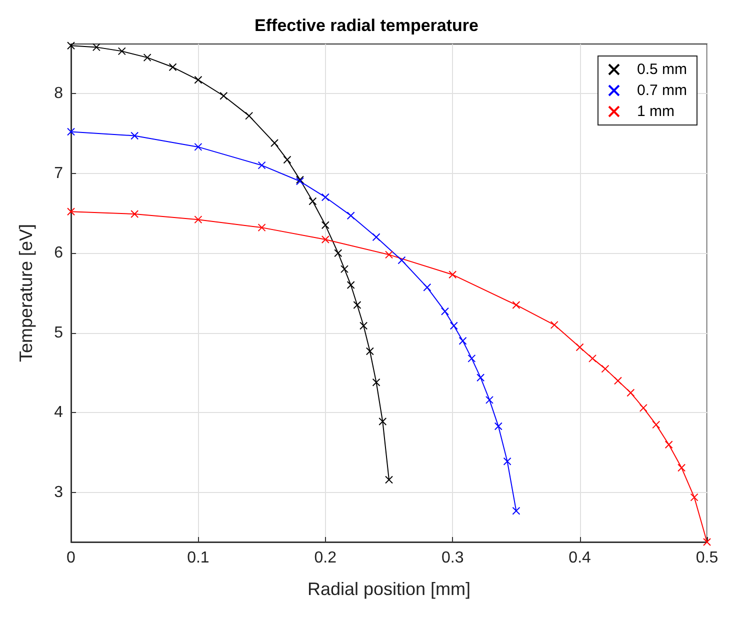  I want to click on x-tick-label: 0.4, so click(580, 558).